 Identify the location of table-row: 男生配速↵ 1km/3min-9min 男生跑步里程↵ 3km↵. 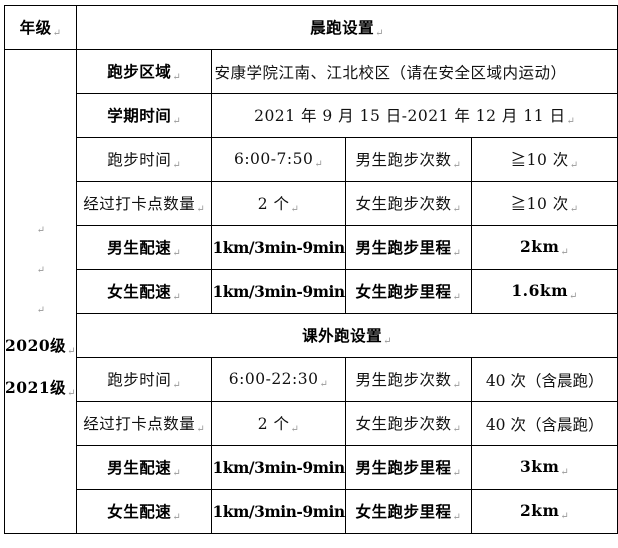
(311, 467).